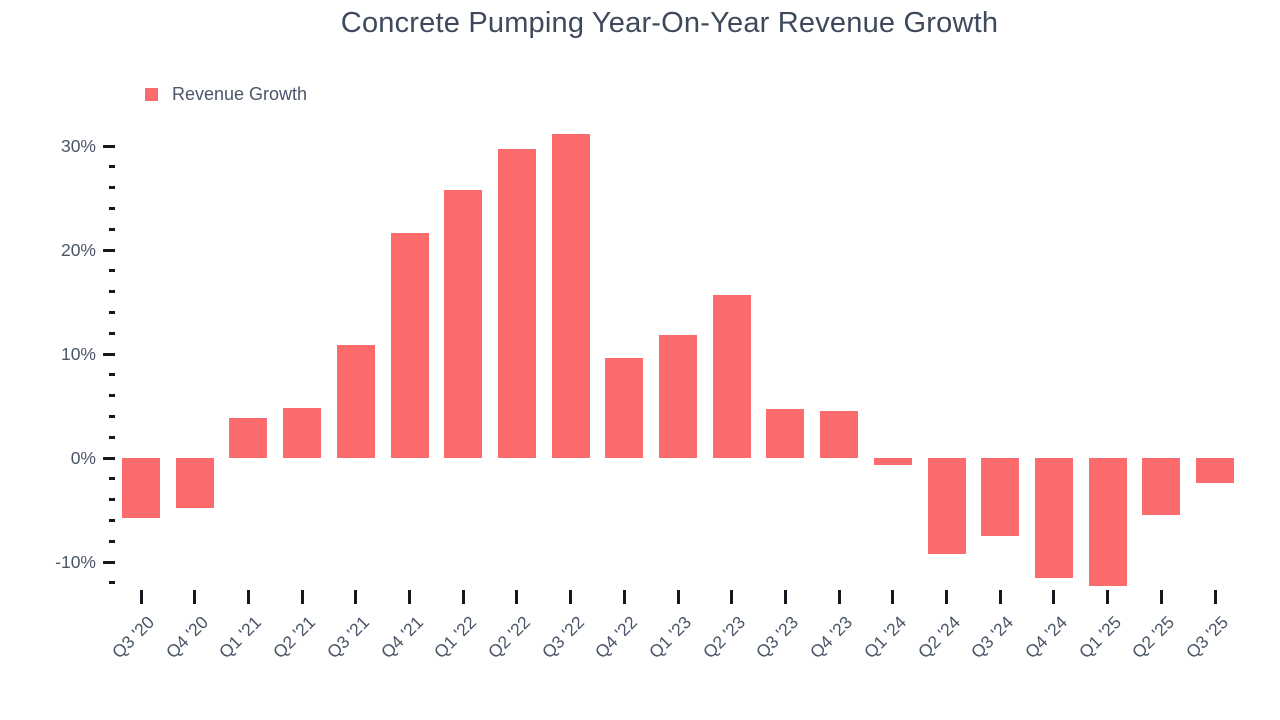  Describe the element at coordinates (992, 637) in the screenshot. I see `x-axis-tick-label: Q3 '24` at that location.